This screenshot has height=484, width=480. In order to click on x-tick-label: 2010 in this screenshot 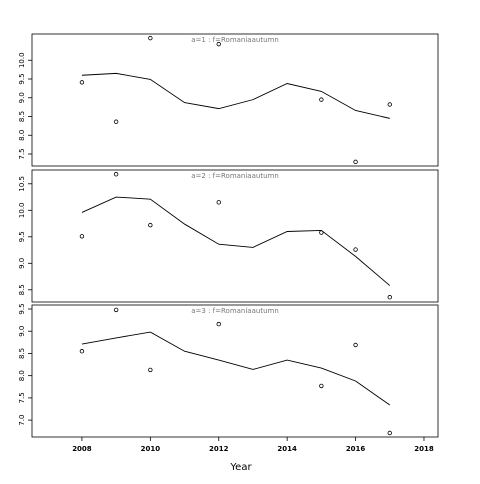, I will do `click(151, 449)`.